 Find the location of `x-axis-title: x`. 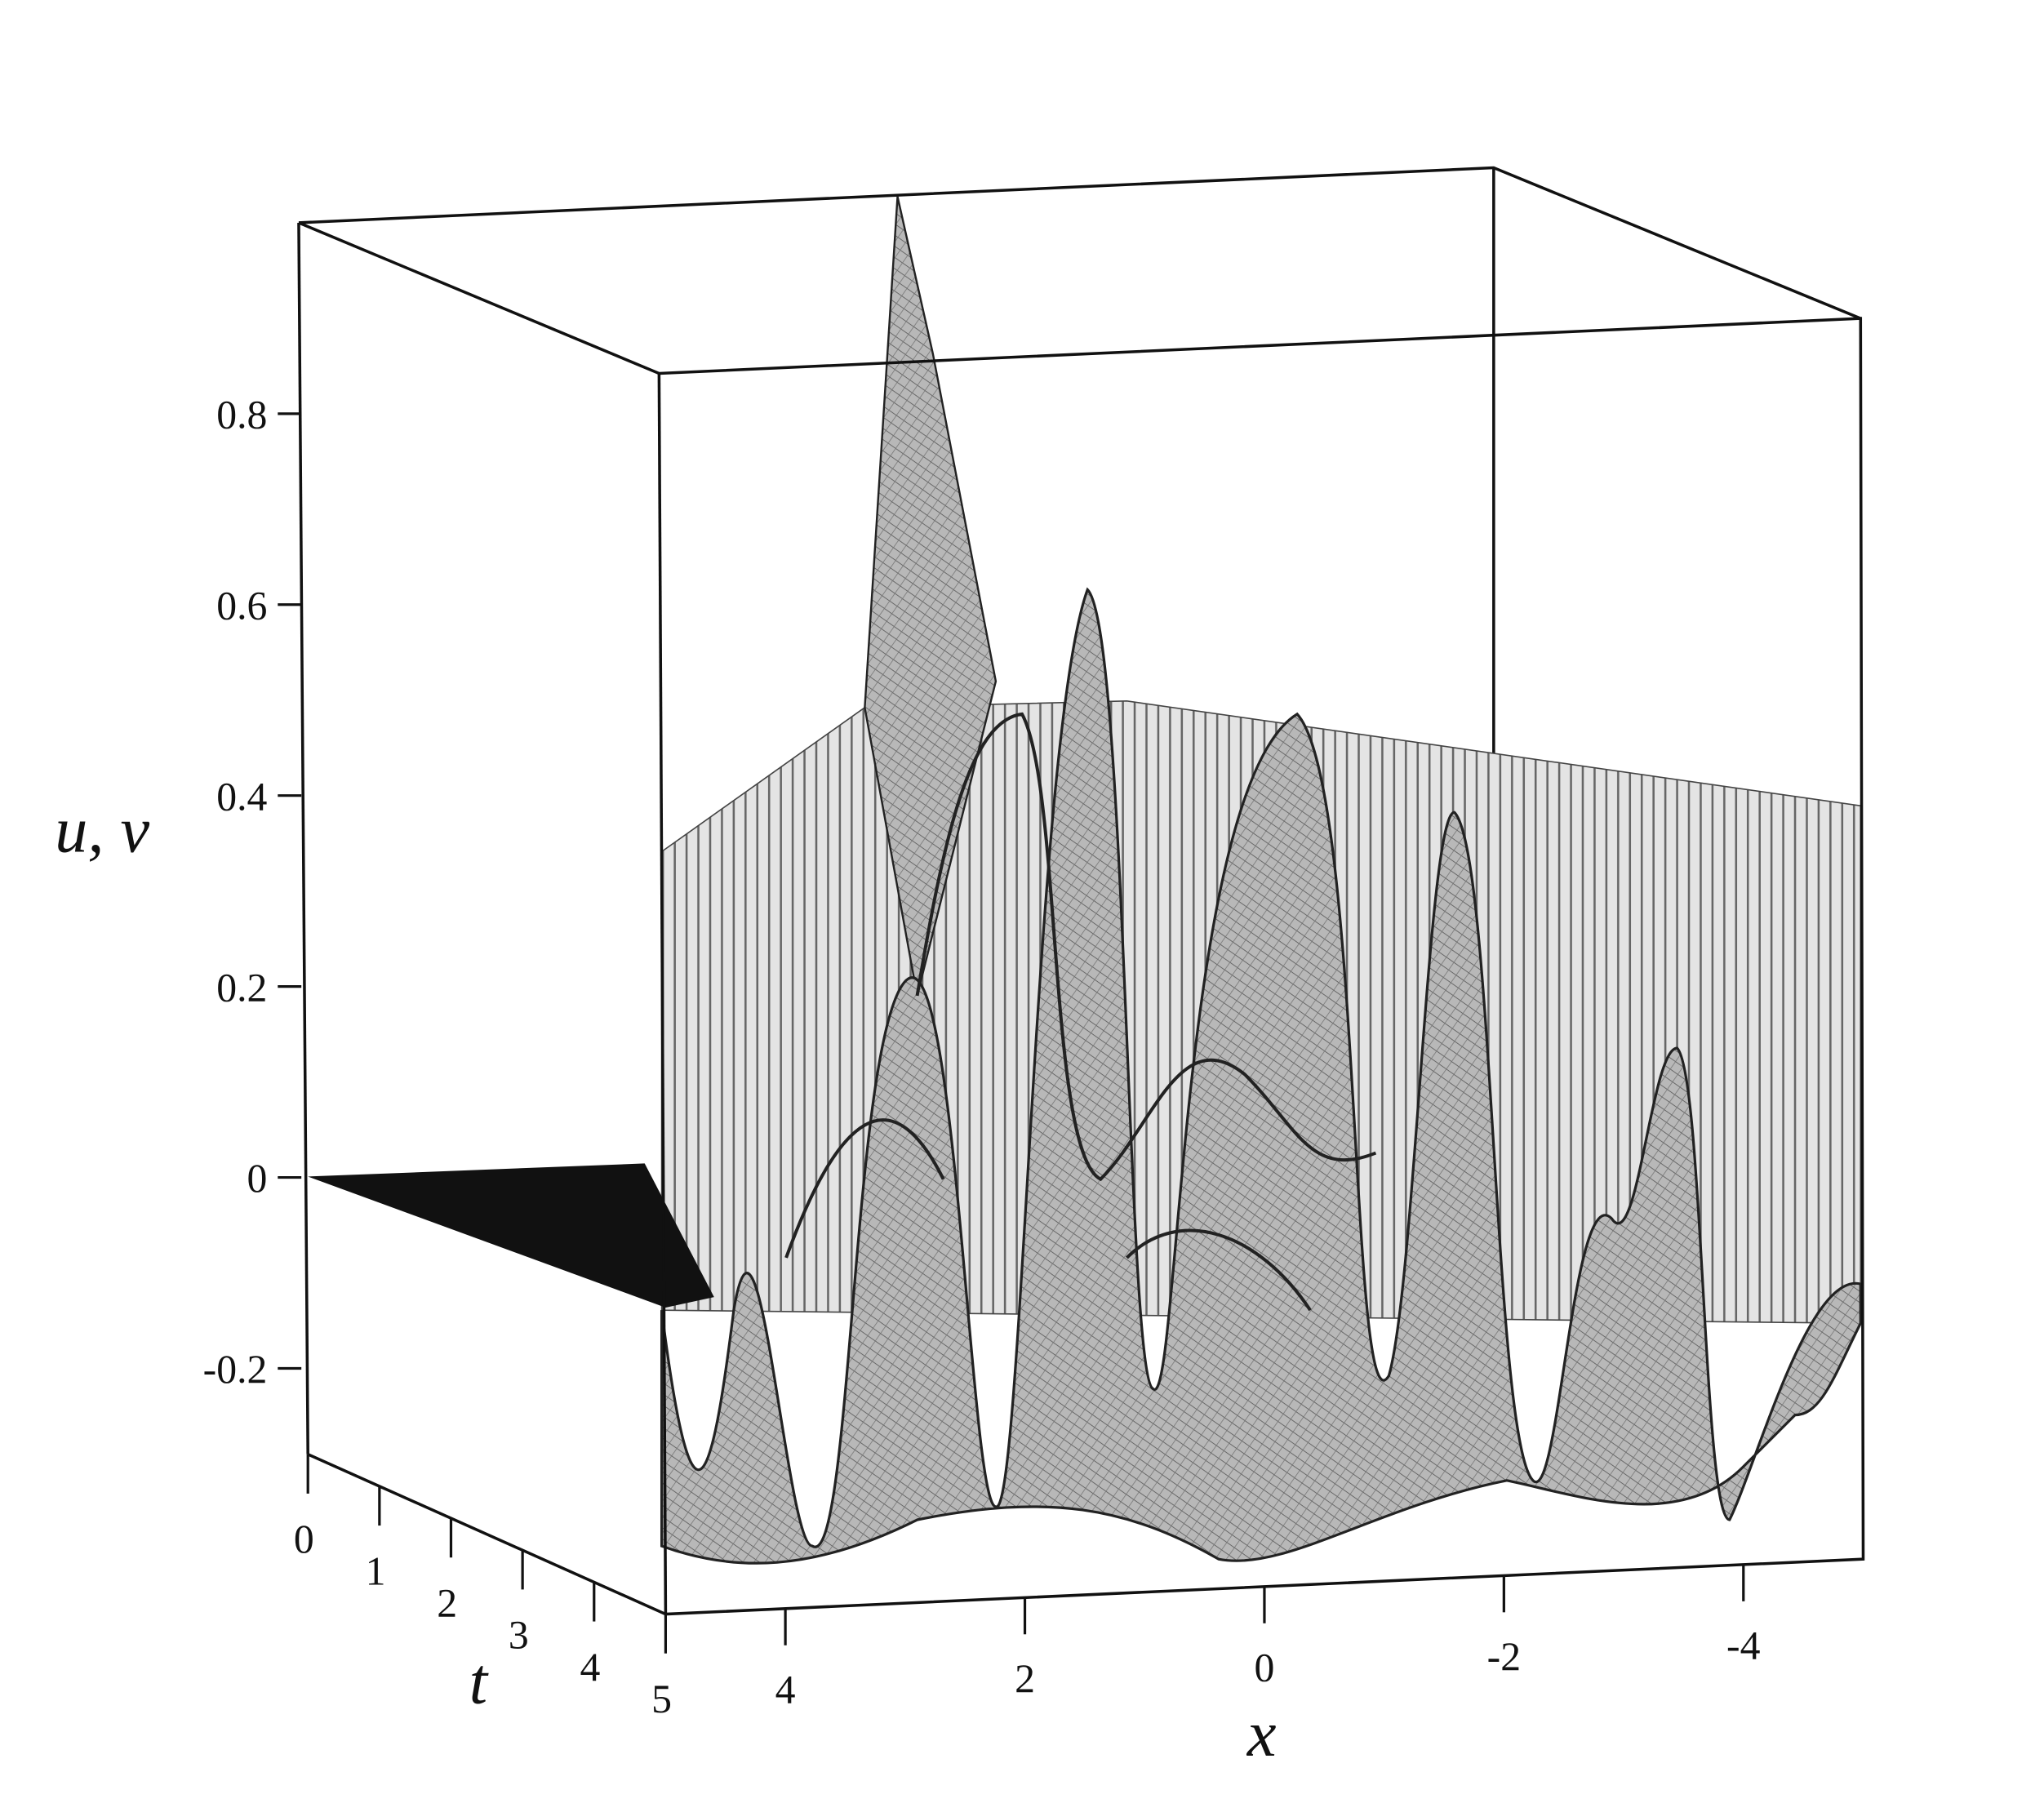

x-axis-title: x is located at coordinates (1261, 1734).